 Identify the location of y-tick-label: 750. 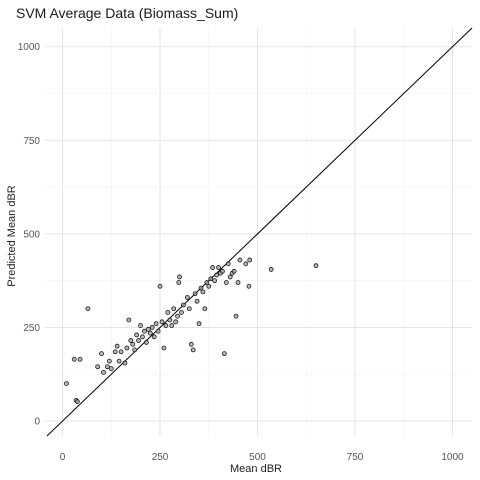
(31, 141).